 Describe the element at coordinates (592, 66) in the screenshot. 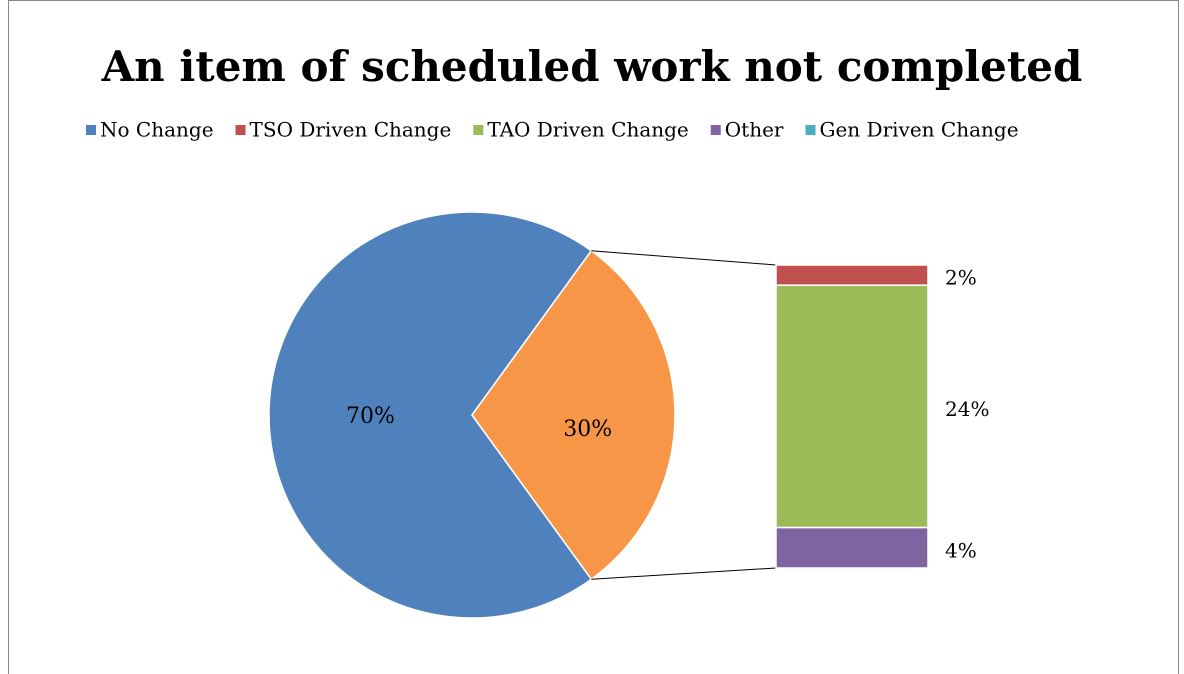

I see `chart-title: An item of scheduled work not completed` at that location.